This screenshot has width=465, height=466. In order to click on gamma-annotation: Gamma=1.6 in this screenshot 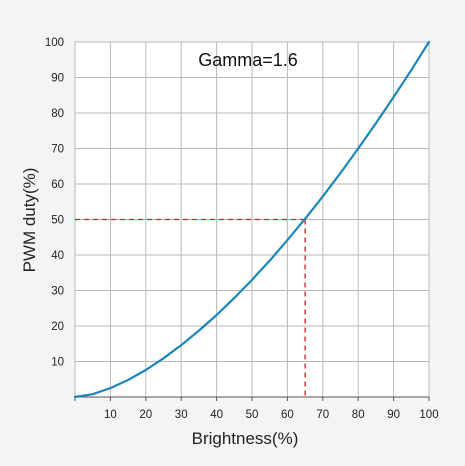, I will do `click(248, 60)`.